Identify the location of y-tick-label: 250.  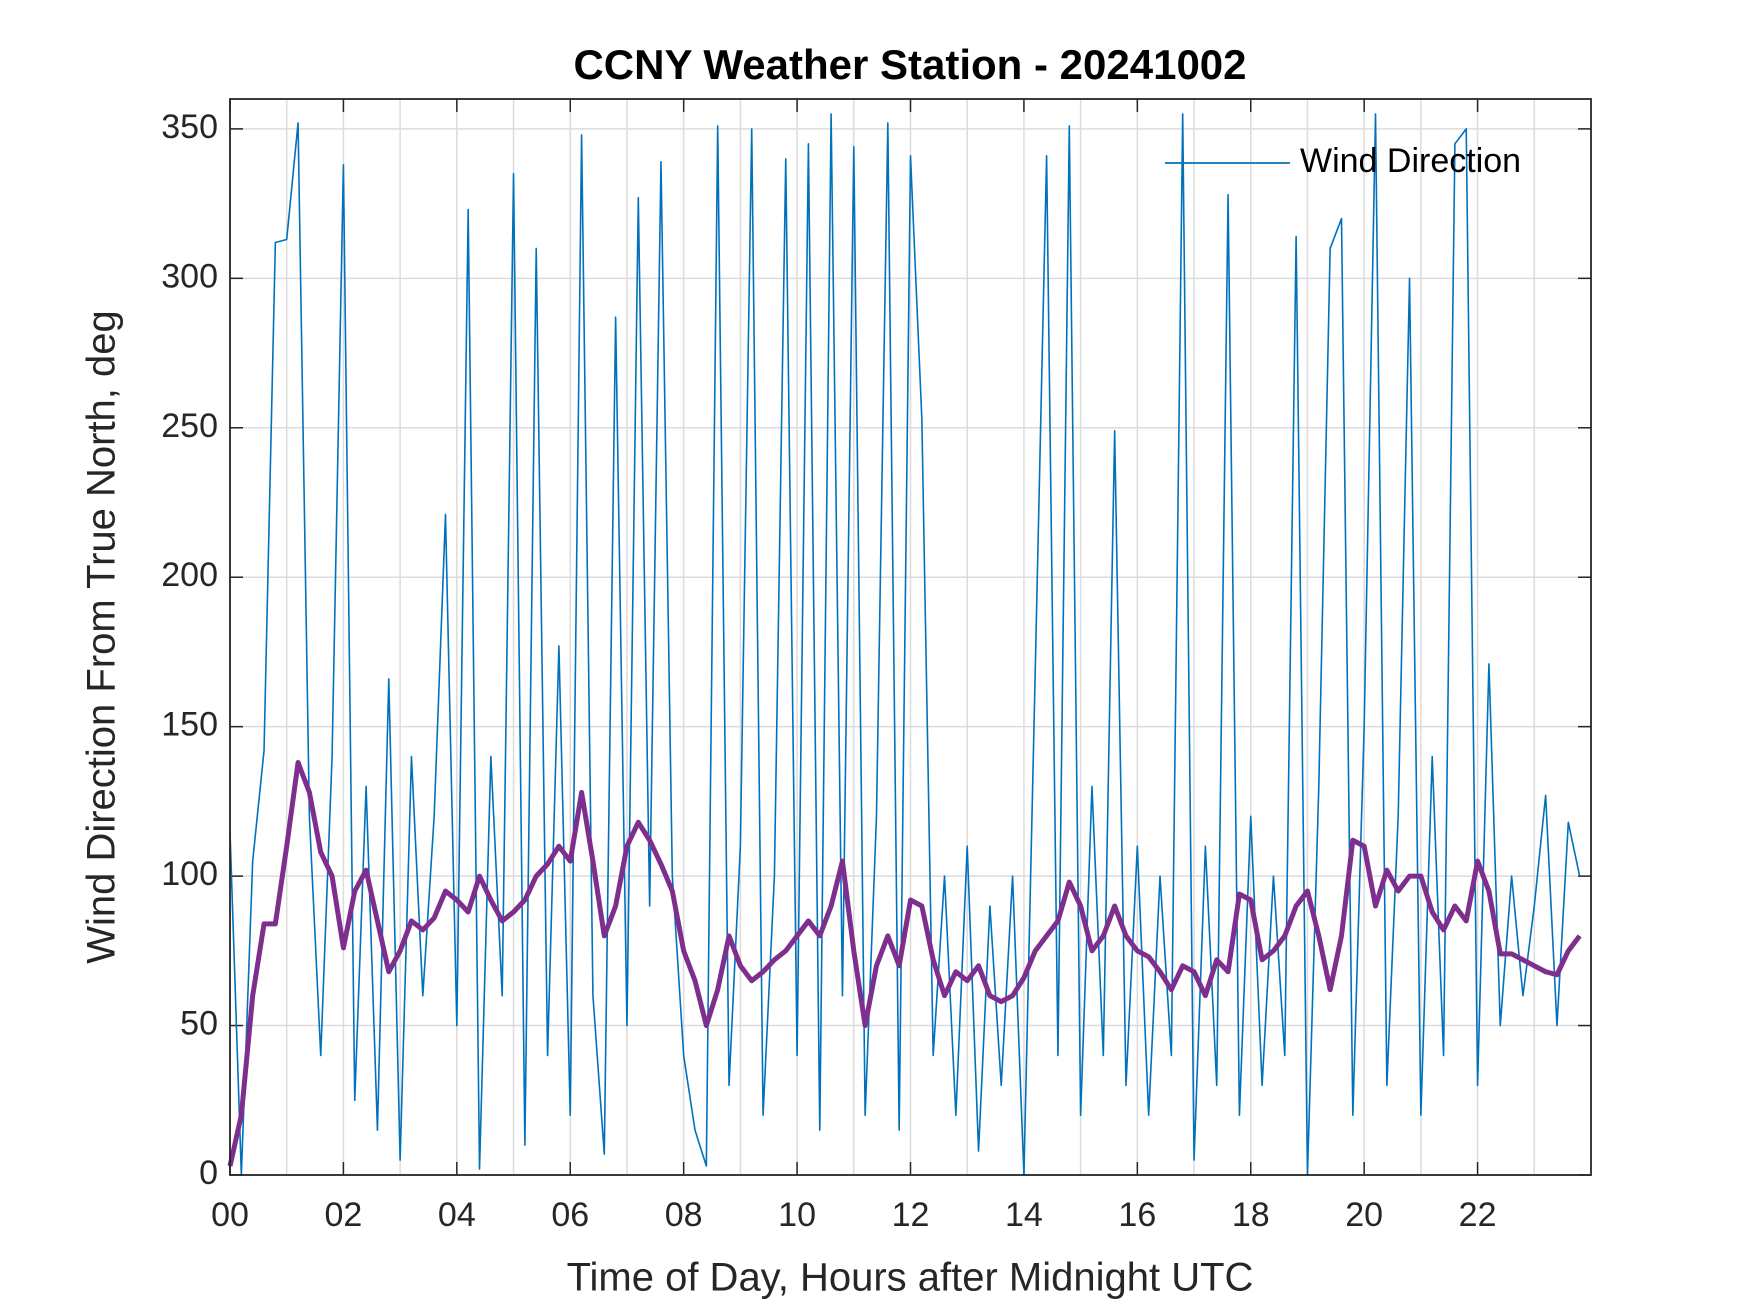
(189, 426).